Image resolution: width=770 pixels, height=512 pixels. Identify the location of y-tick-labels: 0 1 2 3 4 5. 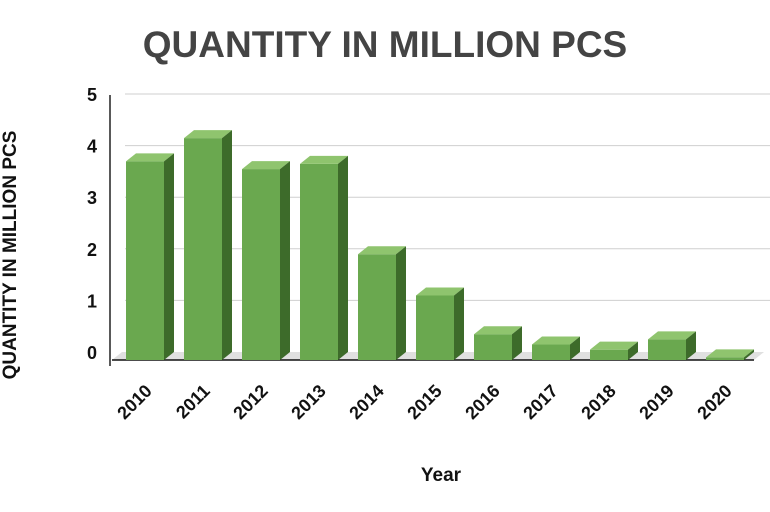
(92, 224).